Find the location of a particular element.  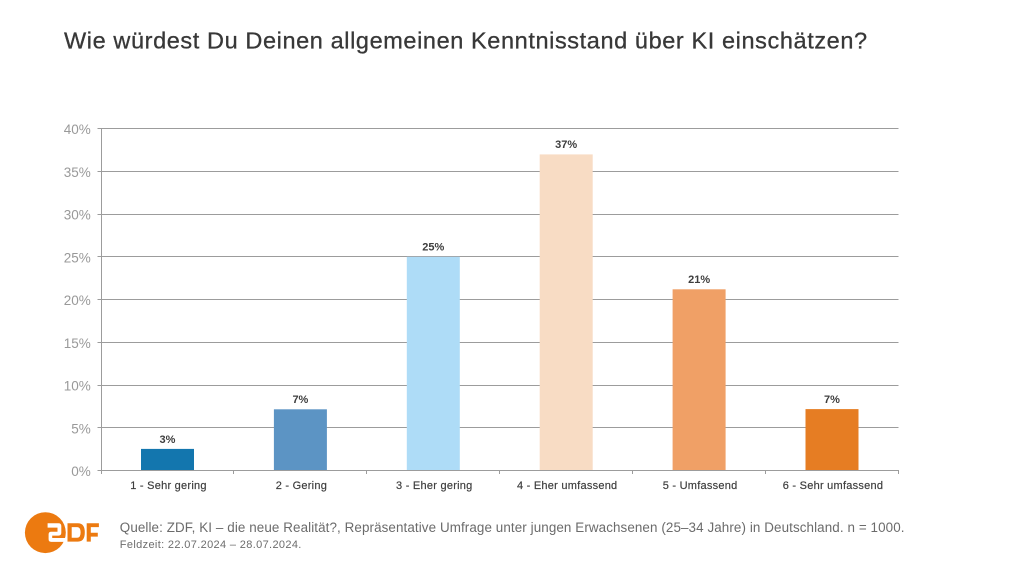

svg-text: 5% is located at coordinates (81, 428).